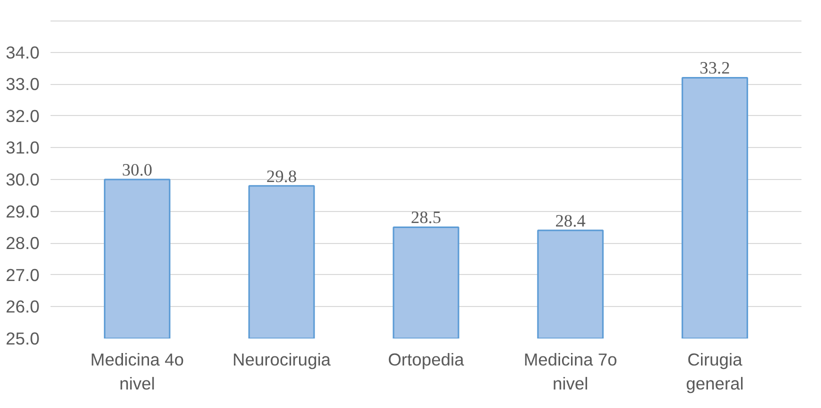  What do you see at coordinates (23, 274) in the screenshot?
I see `y-tick-label: 27.0` at bounding box center [23, 274].